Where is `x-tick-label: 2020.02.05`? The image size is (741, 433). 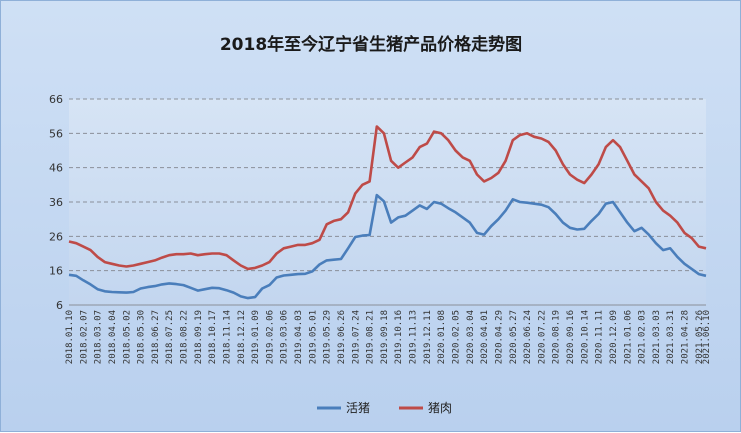 x-tick-label: 2020.02.05 is located at coordinates (456, 337).